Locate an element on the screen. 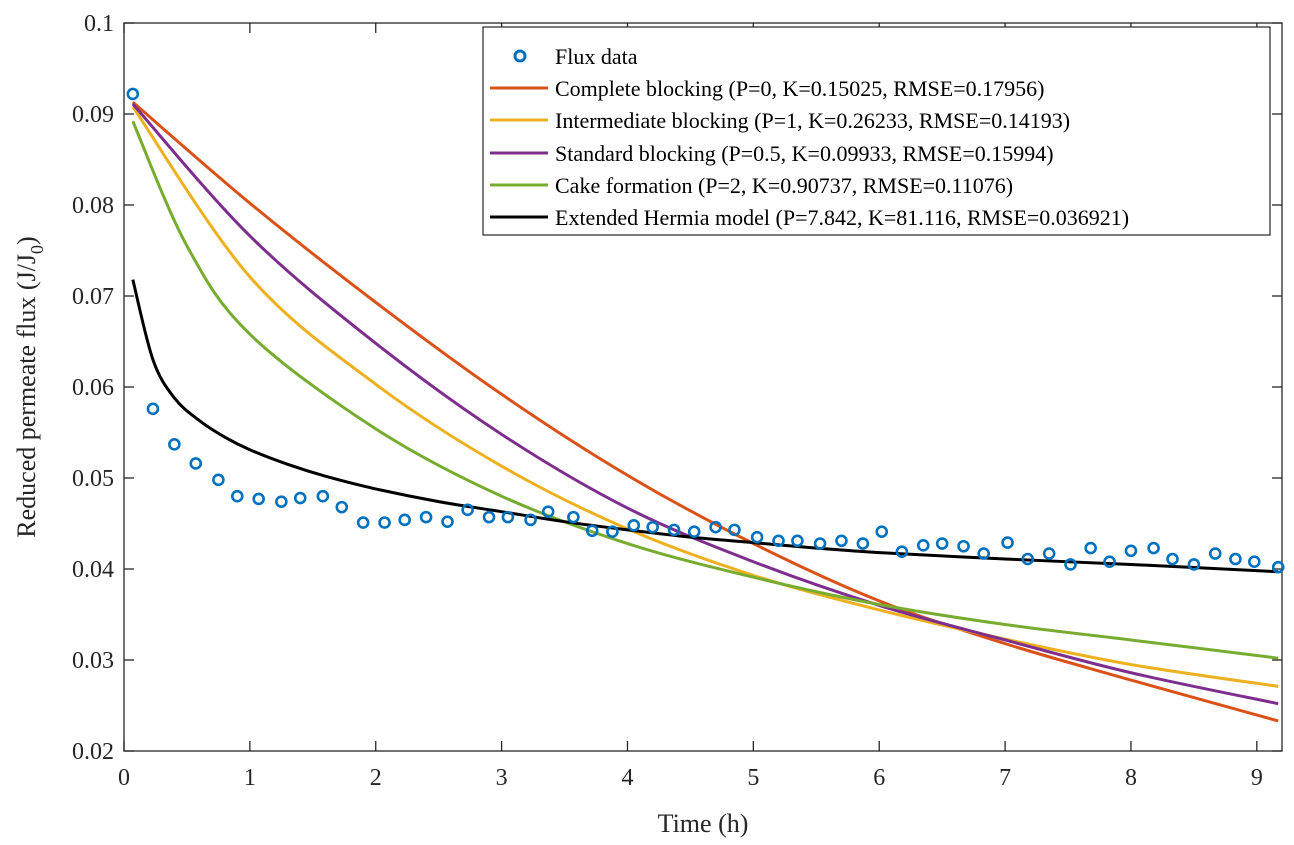  y-tick-label: 0.03 is located at coordinates (93, 661).